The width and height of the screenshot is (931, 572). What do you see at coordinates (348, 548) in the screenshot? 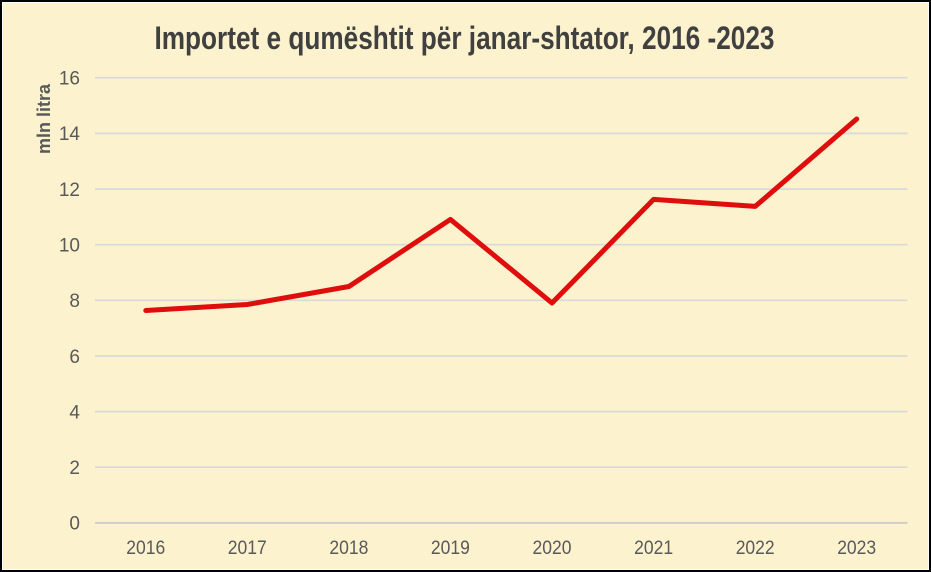
I see `svg-text: 2018` at bounding box center [348, 548].